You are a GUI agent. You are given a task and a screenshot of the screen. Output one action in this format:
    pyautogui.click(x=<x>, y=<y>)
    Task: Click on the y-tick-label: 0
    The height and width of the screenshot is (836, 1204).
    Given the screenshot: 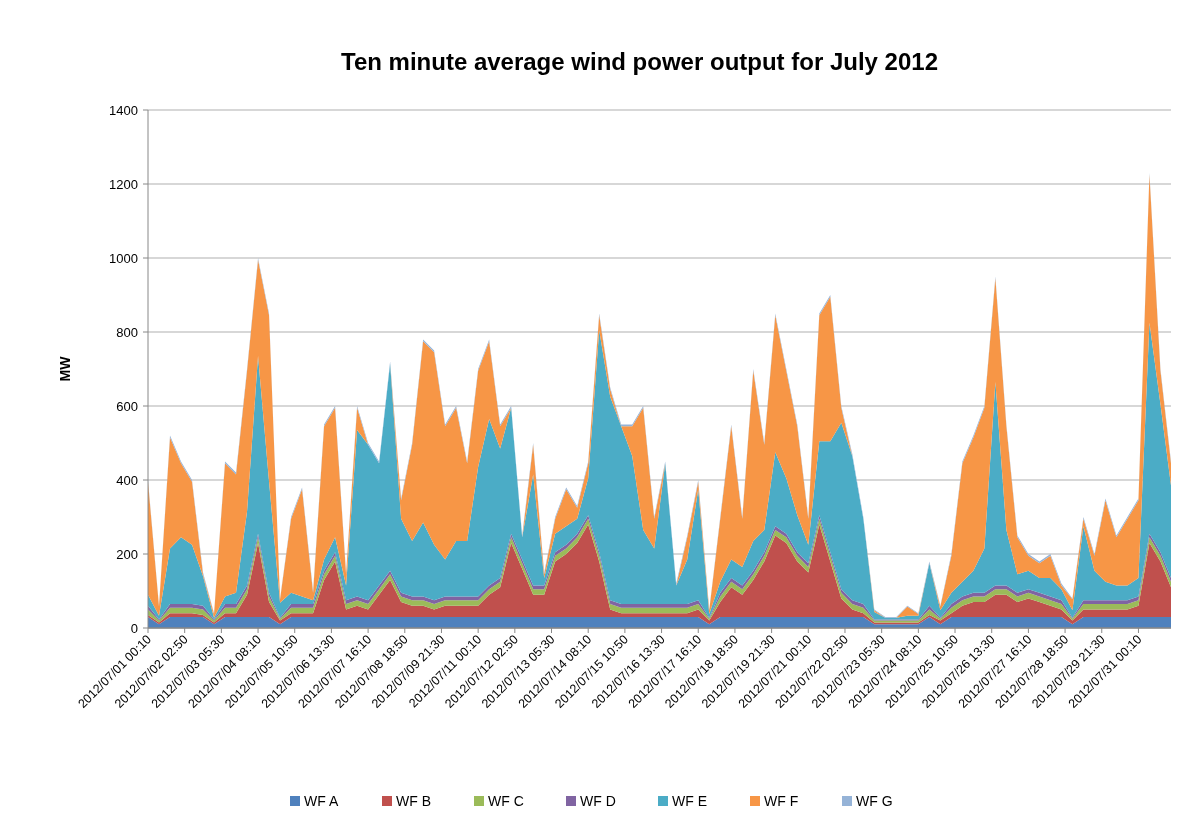 What is the action you would take?
    pyautogui.click(x=134, y=628)
    